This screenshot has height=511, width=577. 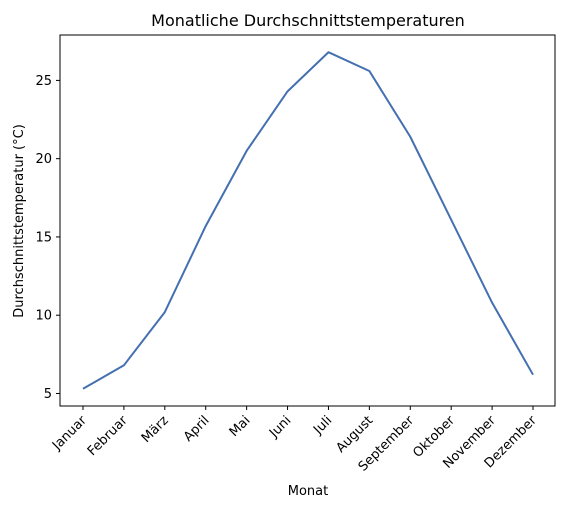 I want to click on x-axis-label: Monat, so click(x=308, y=491).